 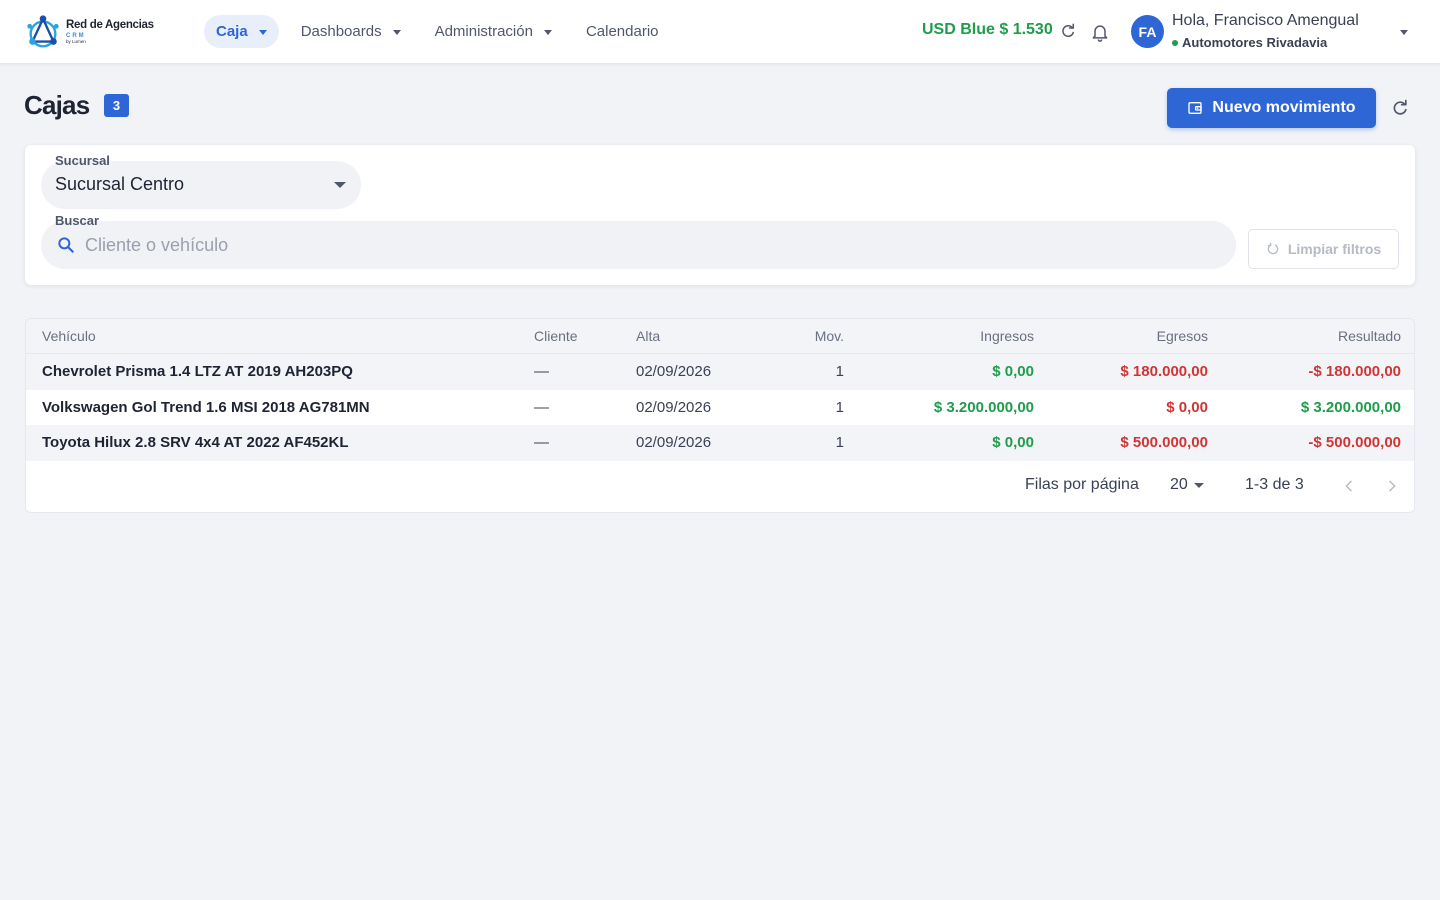 I want to click on agency-label: Automotores Rivadavia, so click(x=1255, y=42).